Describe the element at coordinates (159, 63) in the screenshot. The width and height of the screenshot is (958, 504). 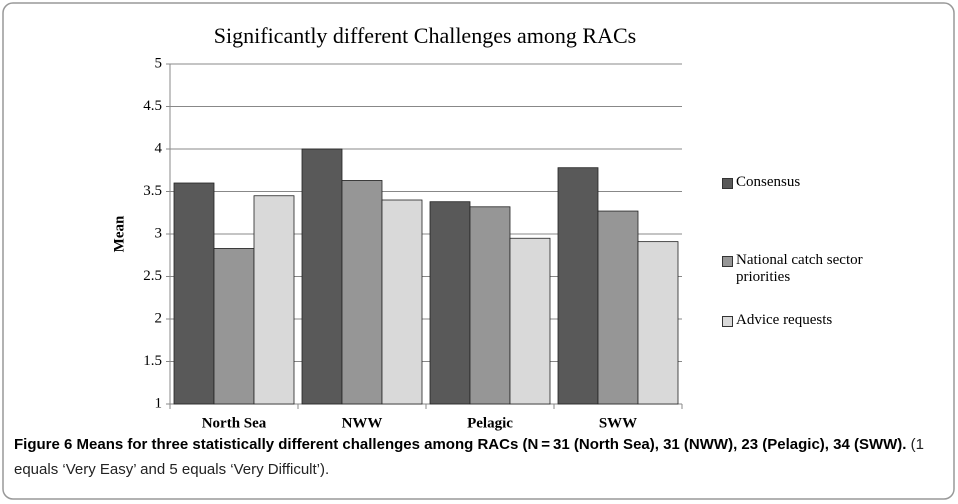
I see `y-tick-label: 5` at that location.